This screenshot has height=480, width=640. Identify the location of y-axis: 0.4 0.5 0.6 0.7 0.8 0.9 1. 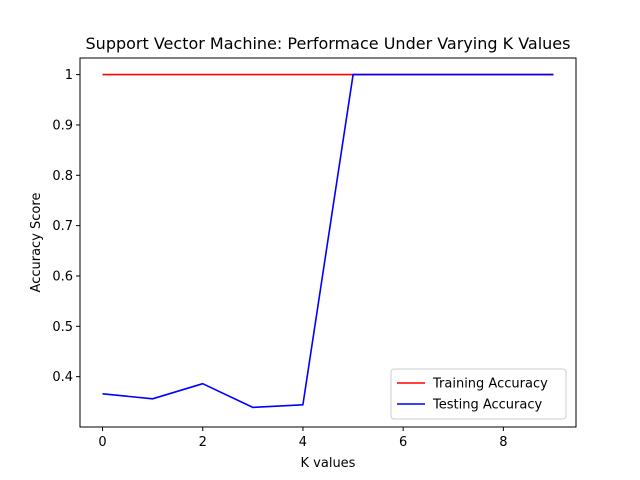
(66, 226).